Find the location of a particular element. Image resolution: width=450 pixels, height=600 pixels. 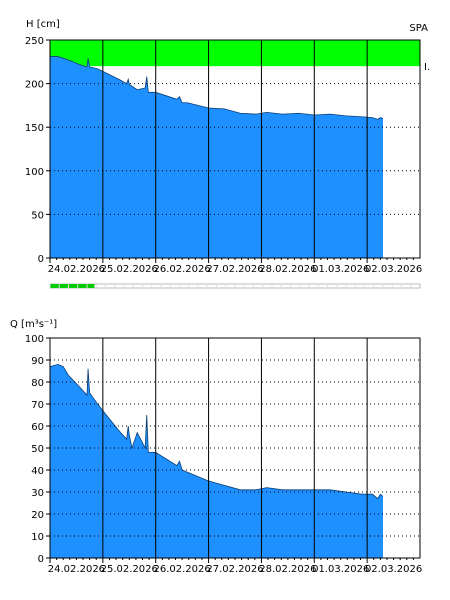

y-tick-label: 30 is located at coordinates (37, 493).